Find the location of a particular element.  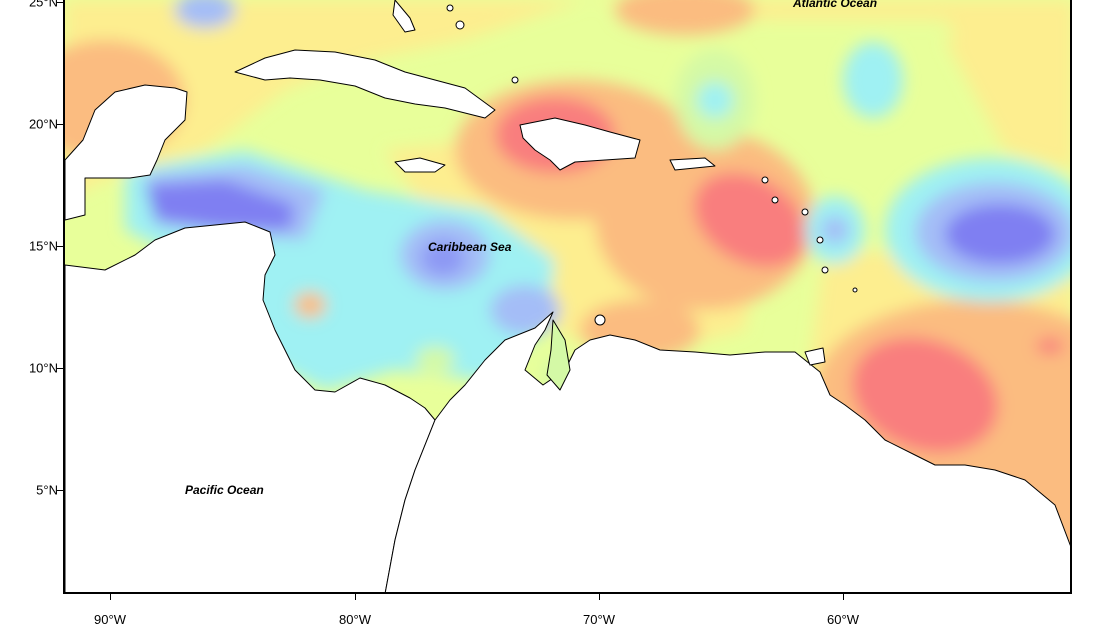

landmass-trinidad is located at coordinates (815, 356).